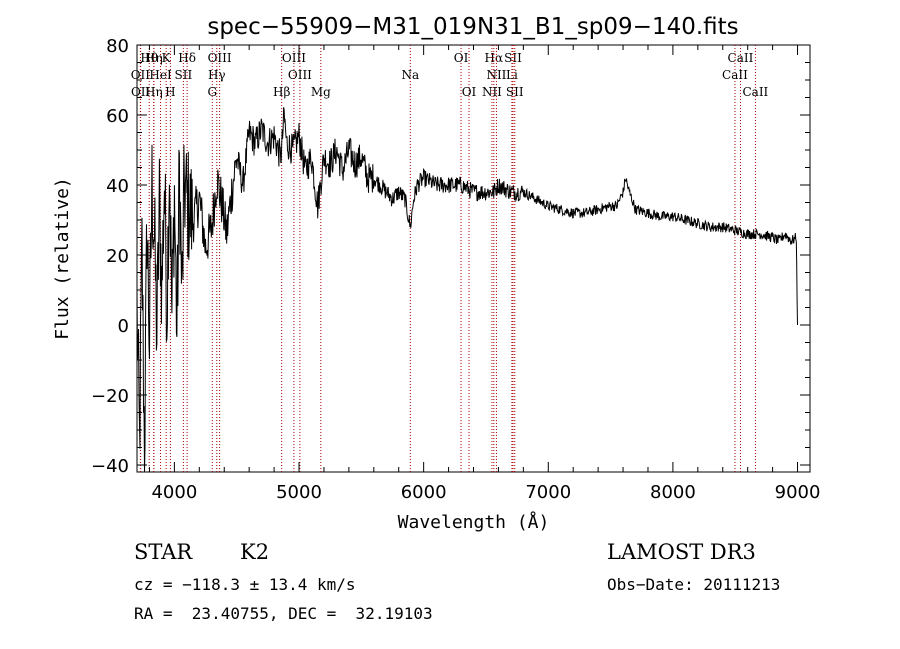  Describe the element at coordinates (212, 92) in the screenshot. I see `spectral-line-label: G` at that location.